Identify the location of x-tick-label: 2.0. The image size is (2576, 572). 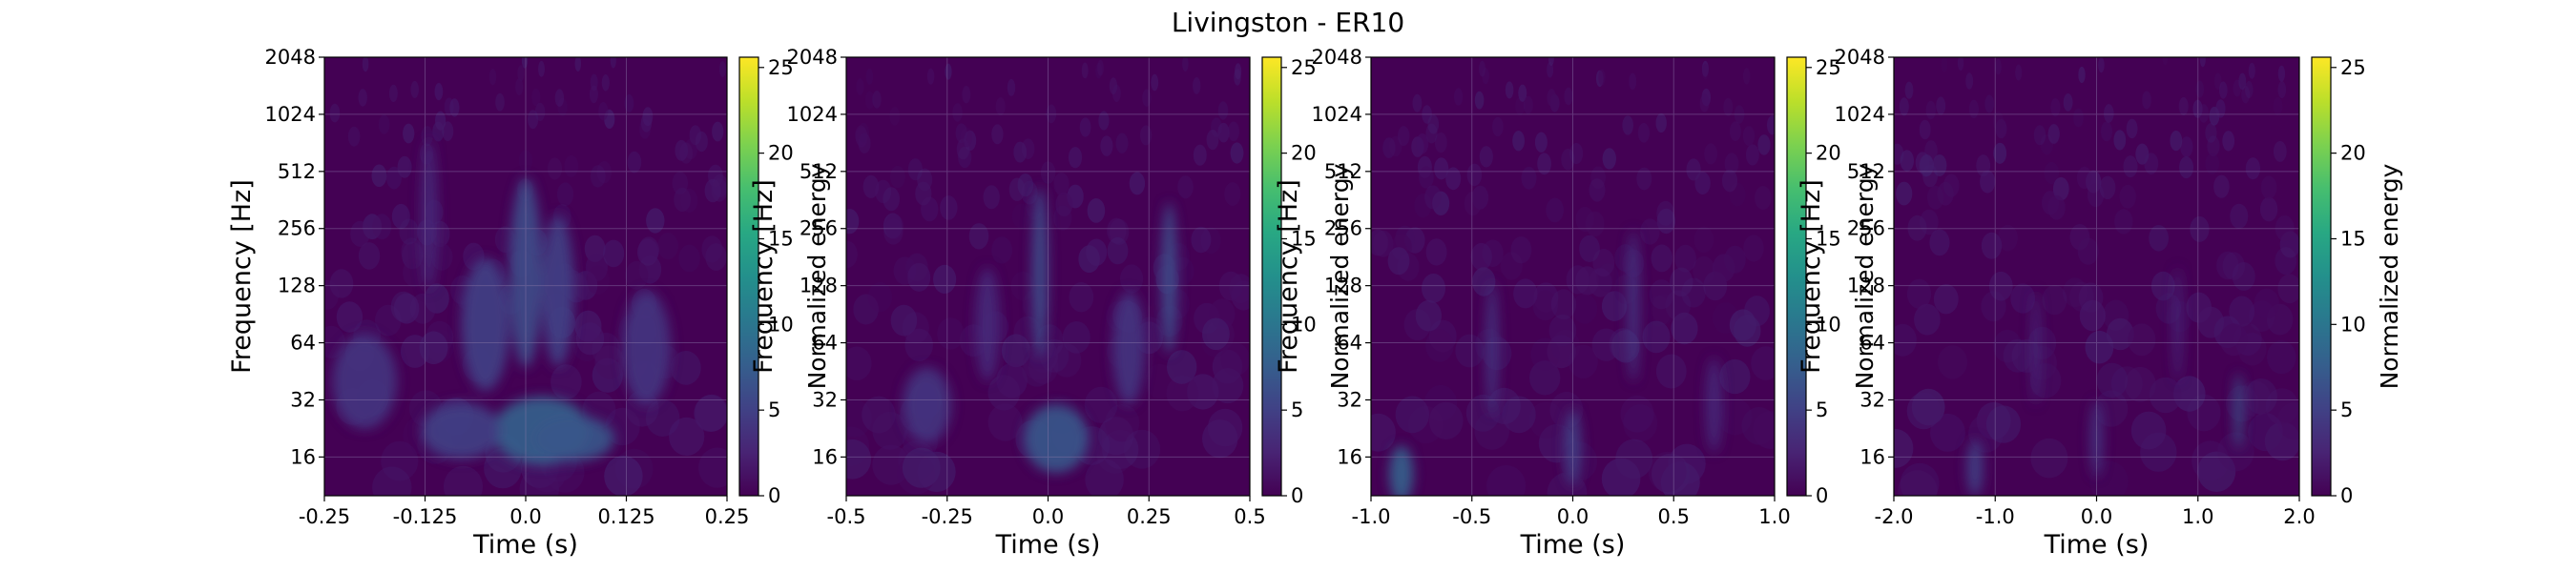
(2299, 516).